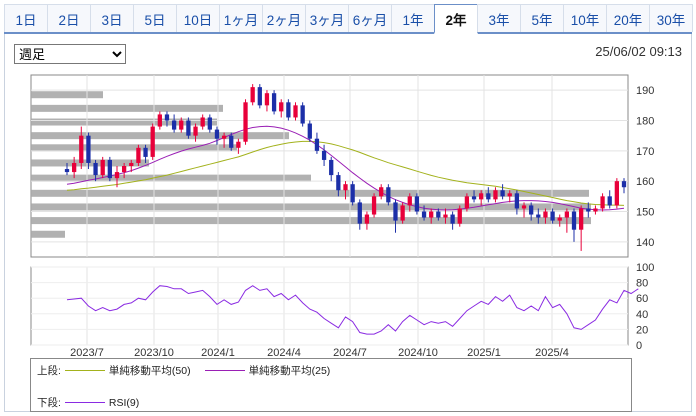  Describe the element at coordinates (284, 353) in the screenshot. I see `x-tick-label-3: 2024/4` at that location.